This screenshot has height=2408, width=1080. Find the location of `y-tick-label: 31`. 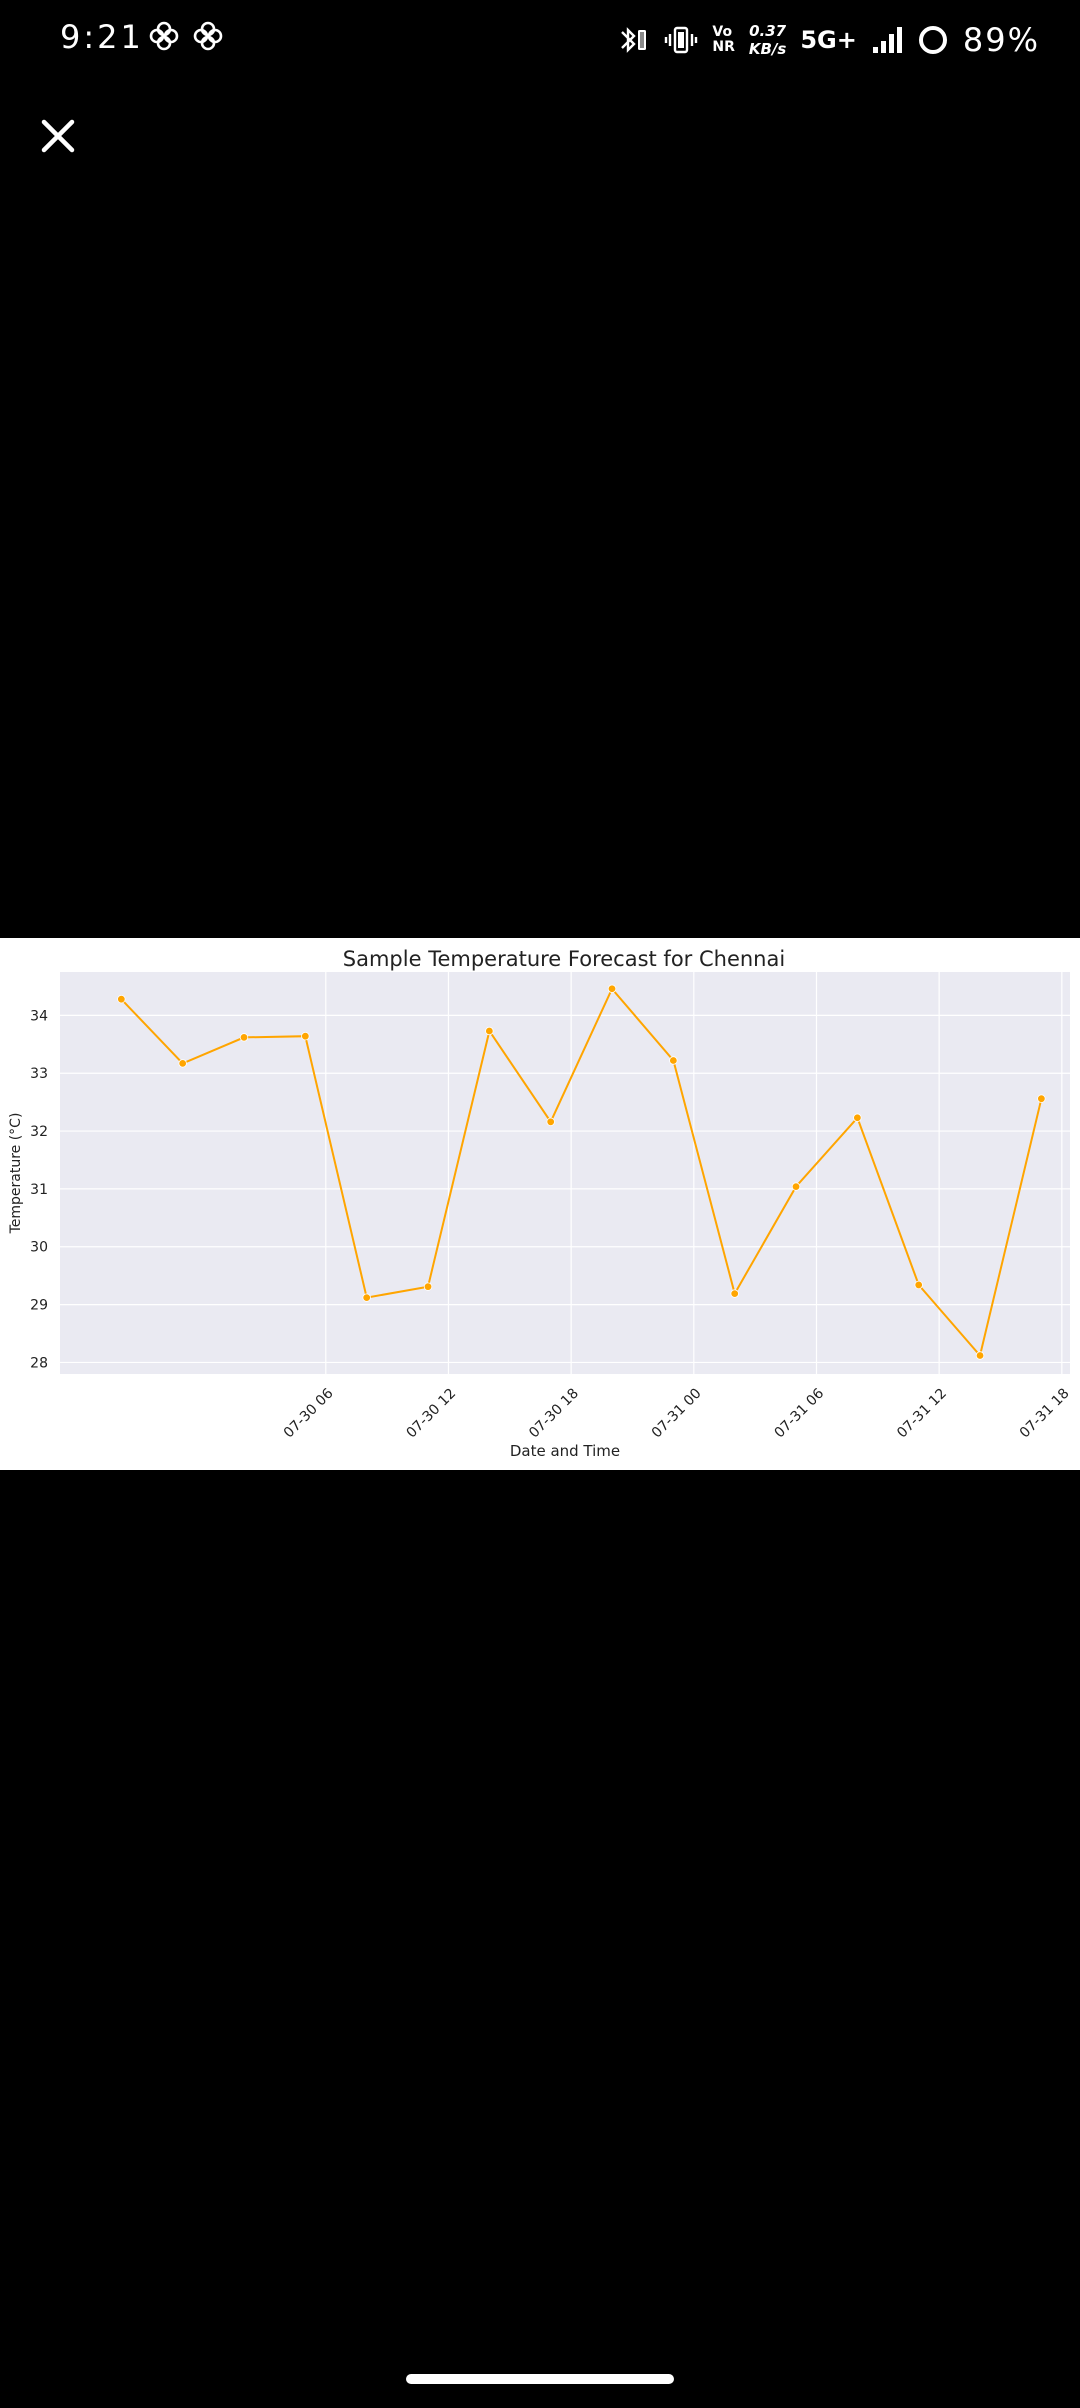

y-tick-label: 31 is located at coordinates (39, 1190).